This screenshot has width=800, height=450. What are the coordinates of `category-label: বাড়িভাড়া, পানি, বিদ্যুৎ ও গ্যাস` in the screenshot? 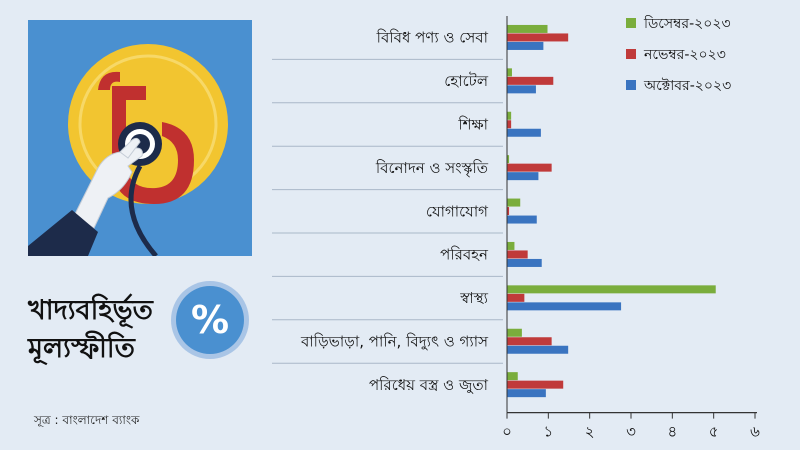 It's located at (394, 342).